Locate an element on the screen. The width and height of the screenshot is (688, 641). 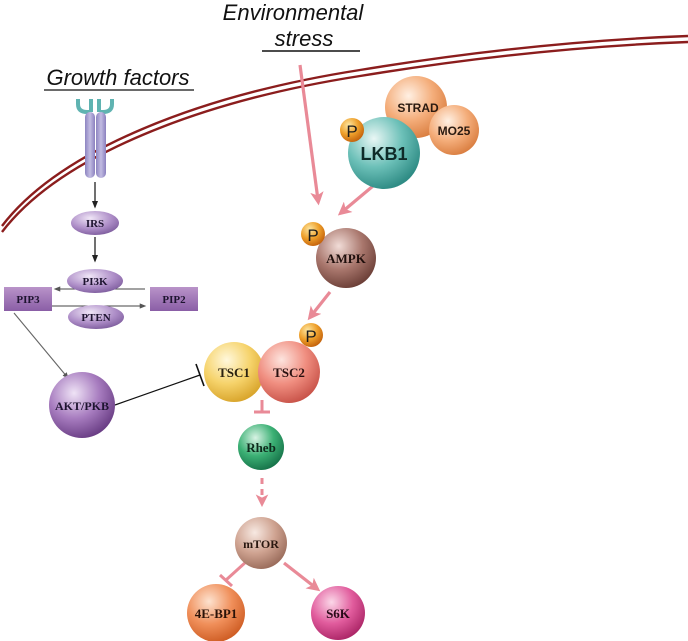
node-pip3-label: PIP3 is located at coordinates (28, 300).